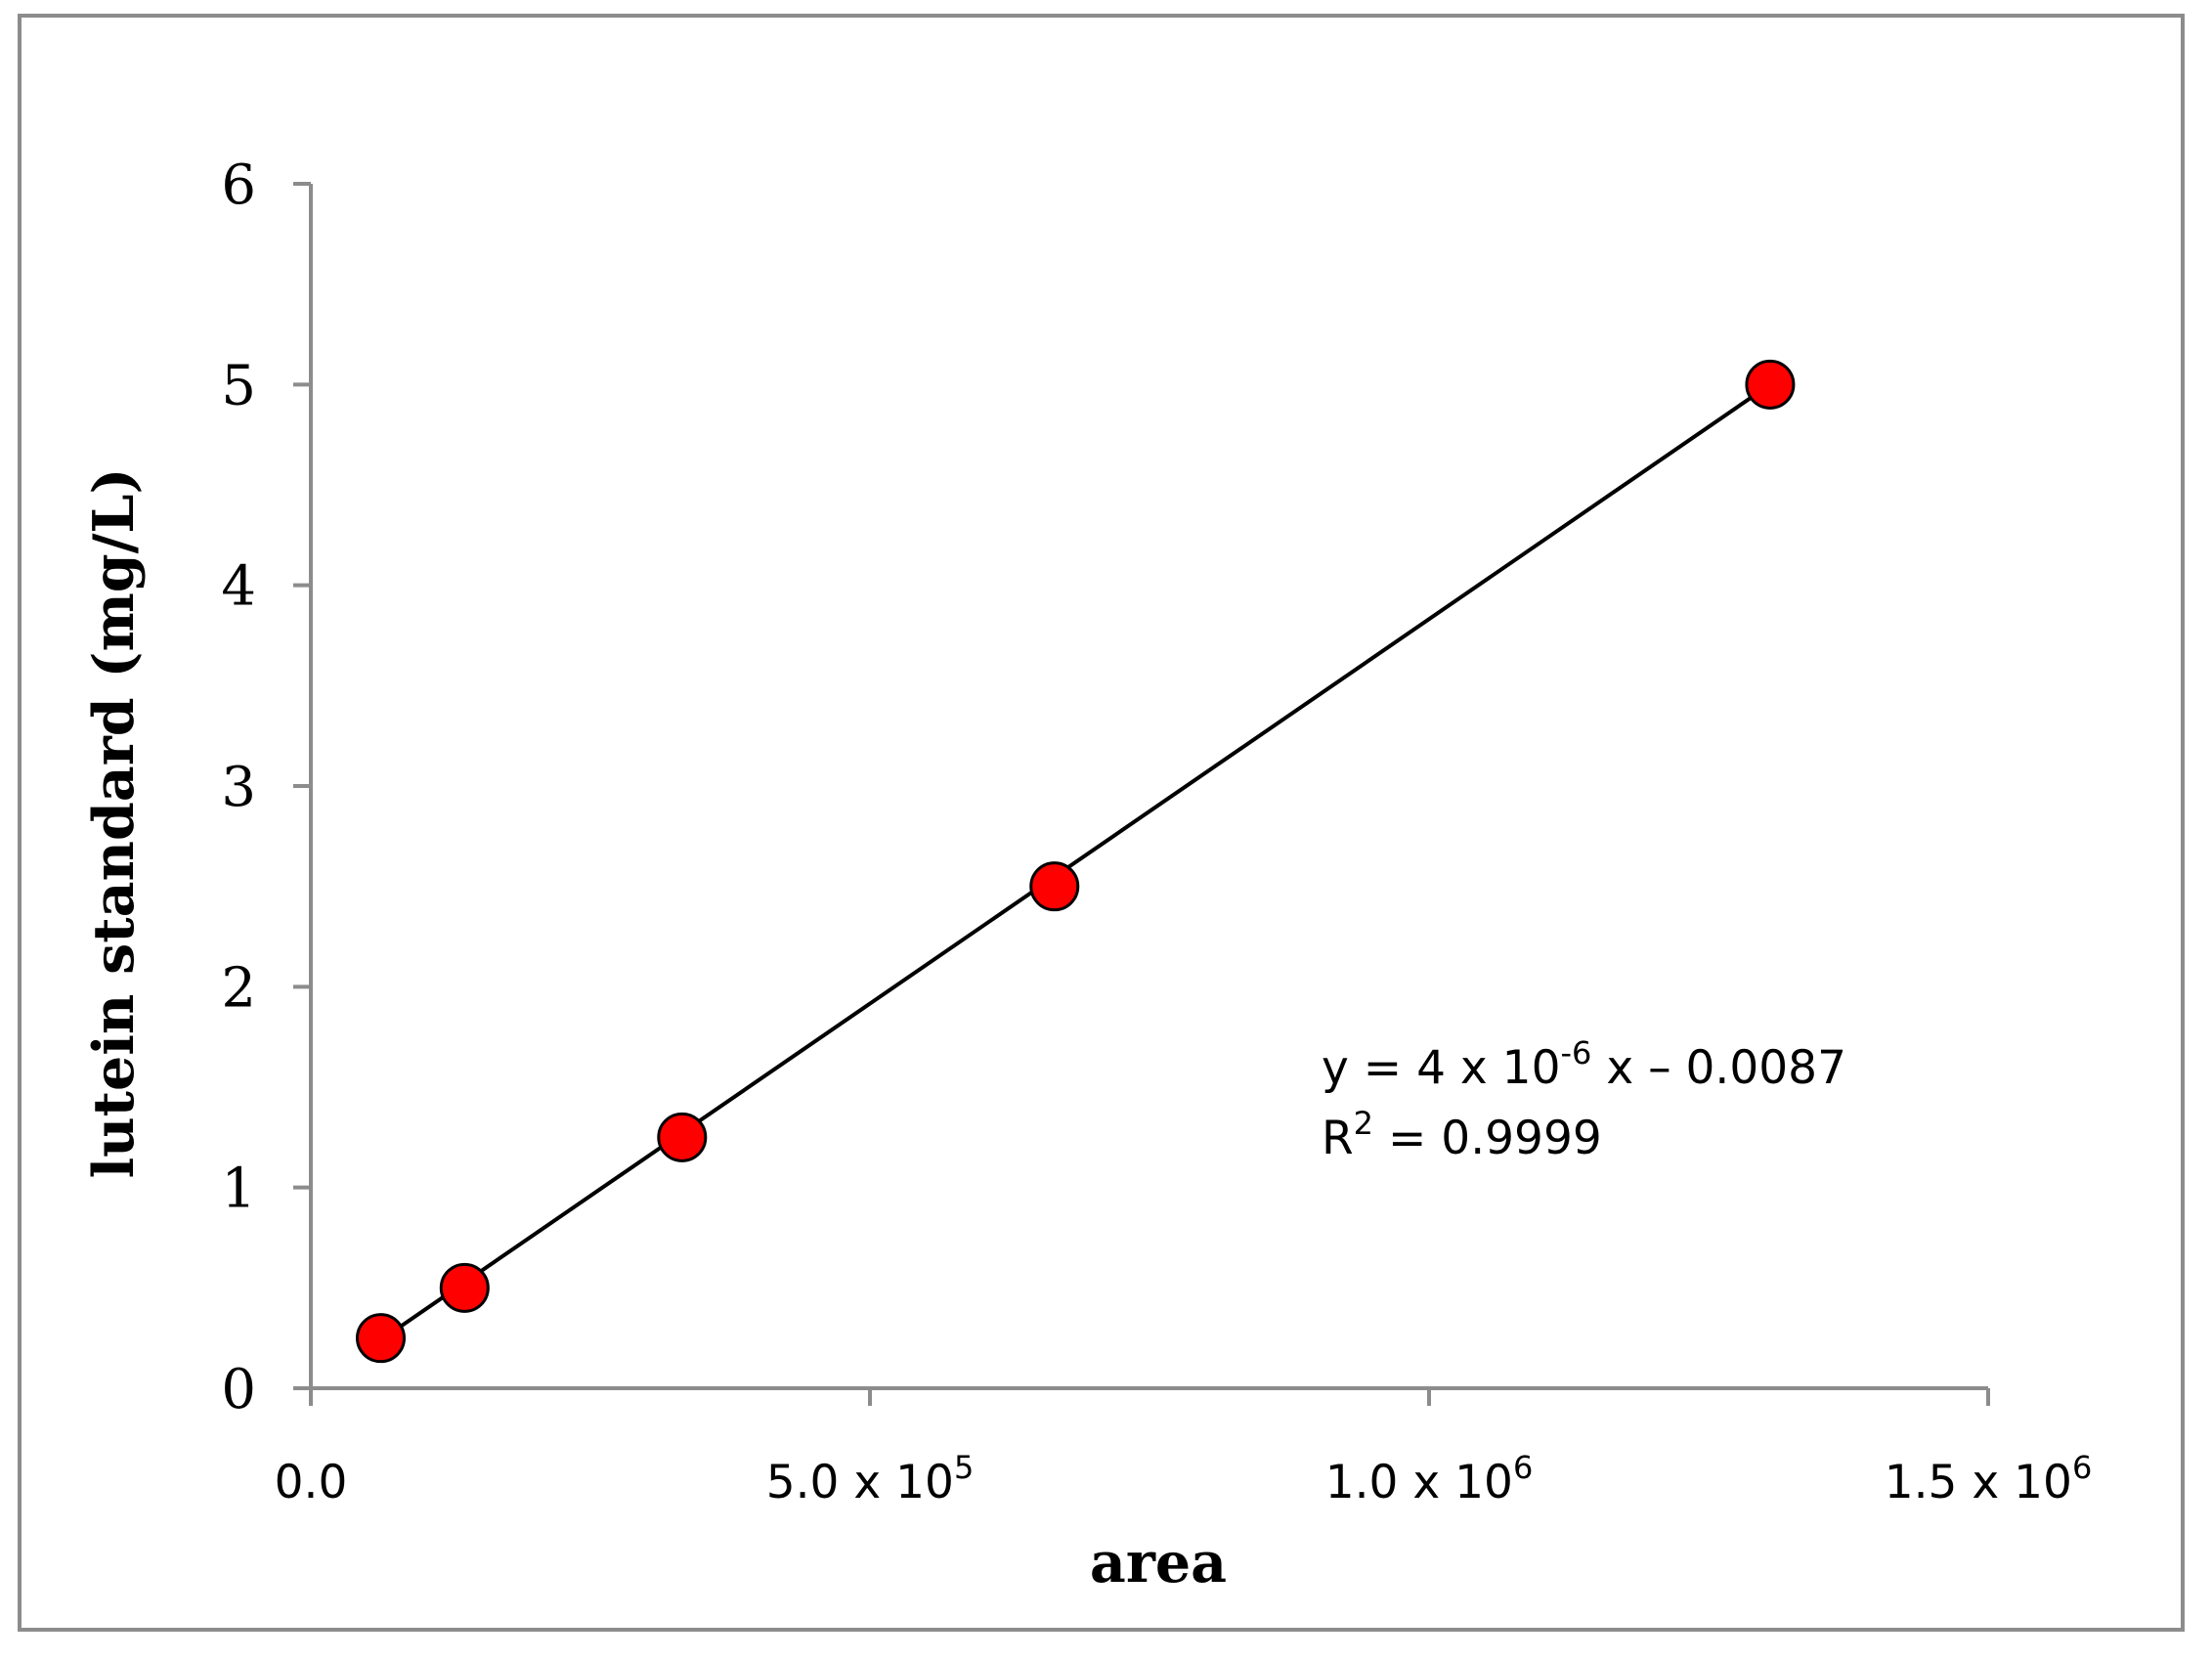 The image size is (2212, 1661). I want to click on y-tick-label: 0, so click(238, 1389).